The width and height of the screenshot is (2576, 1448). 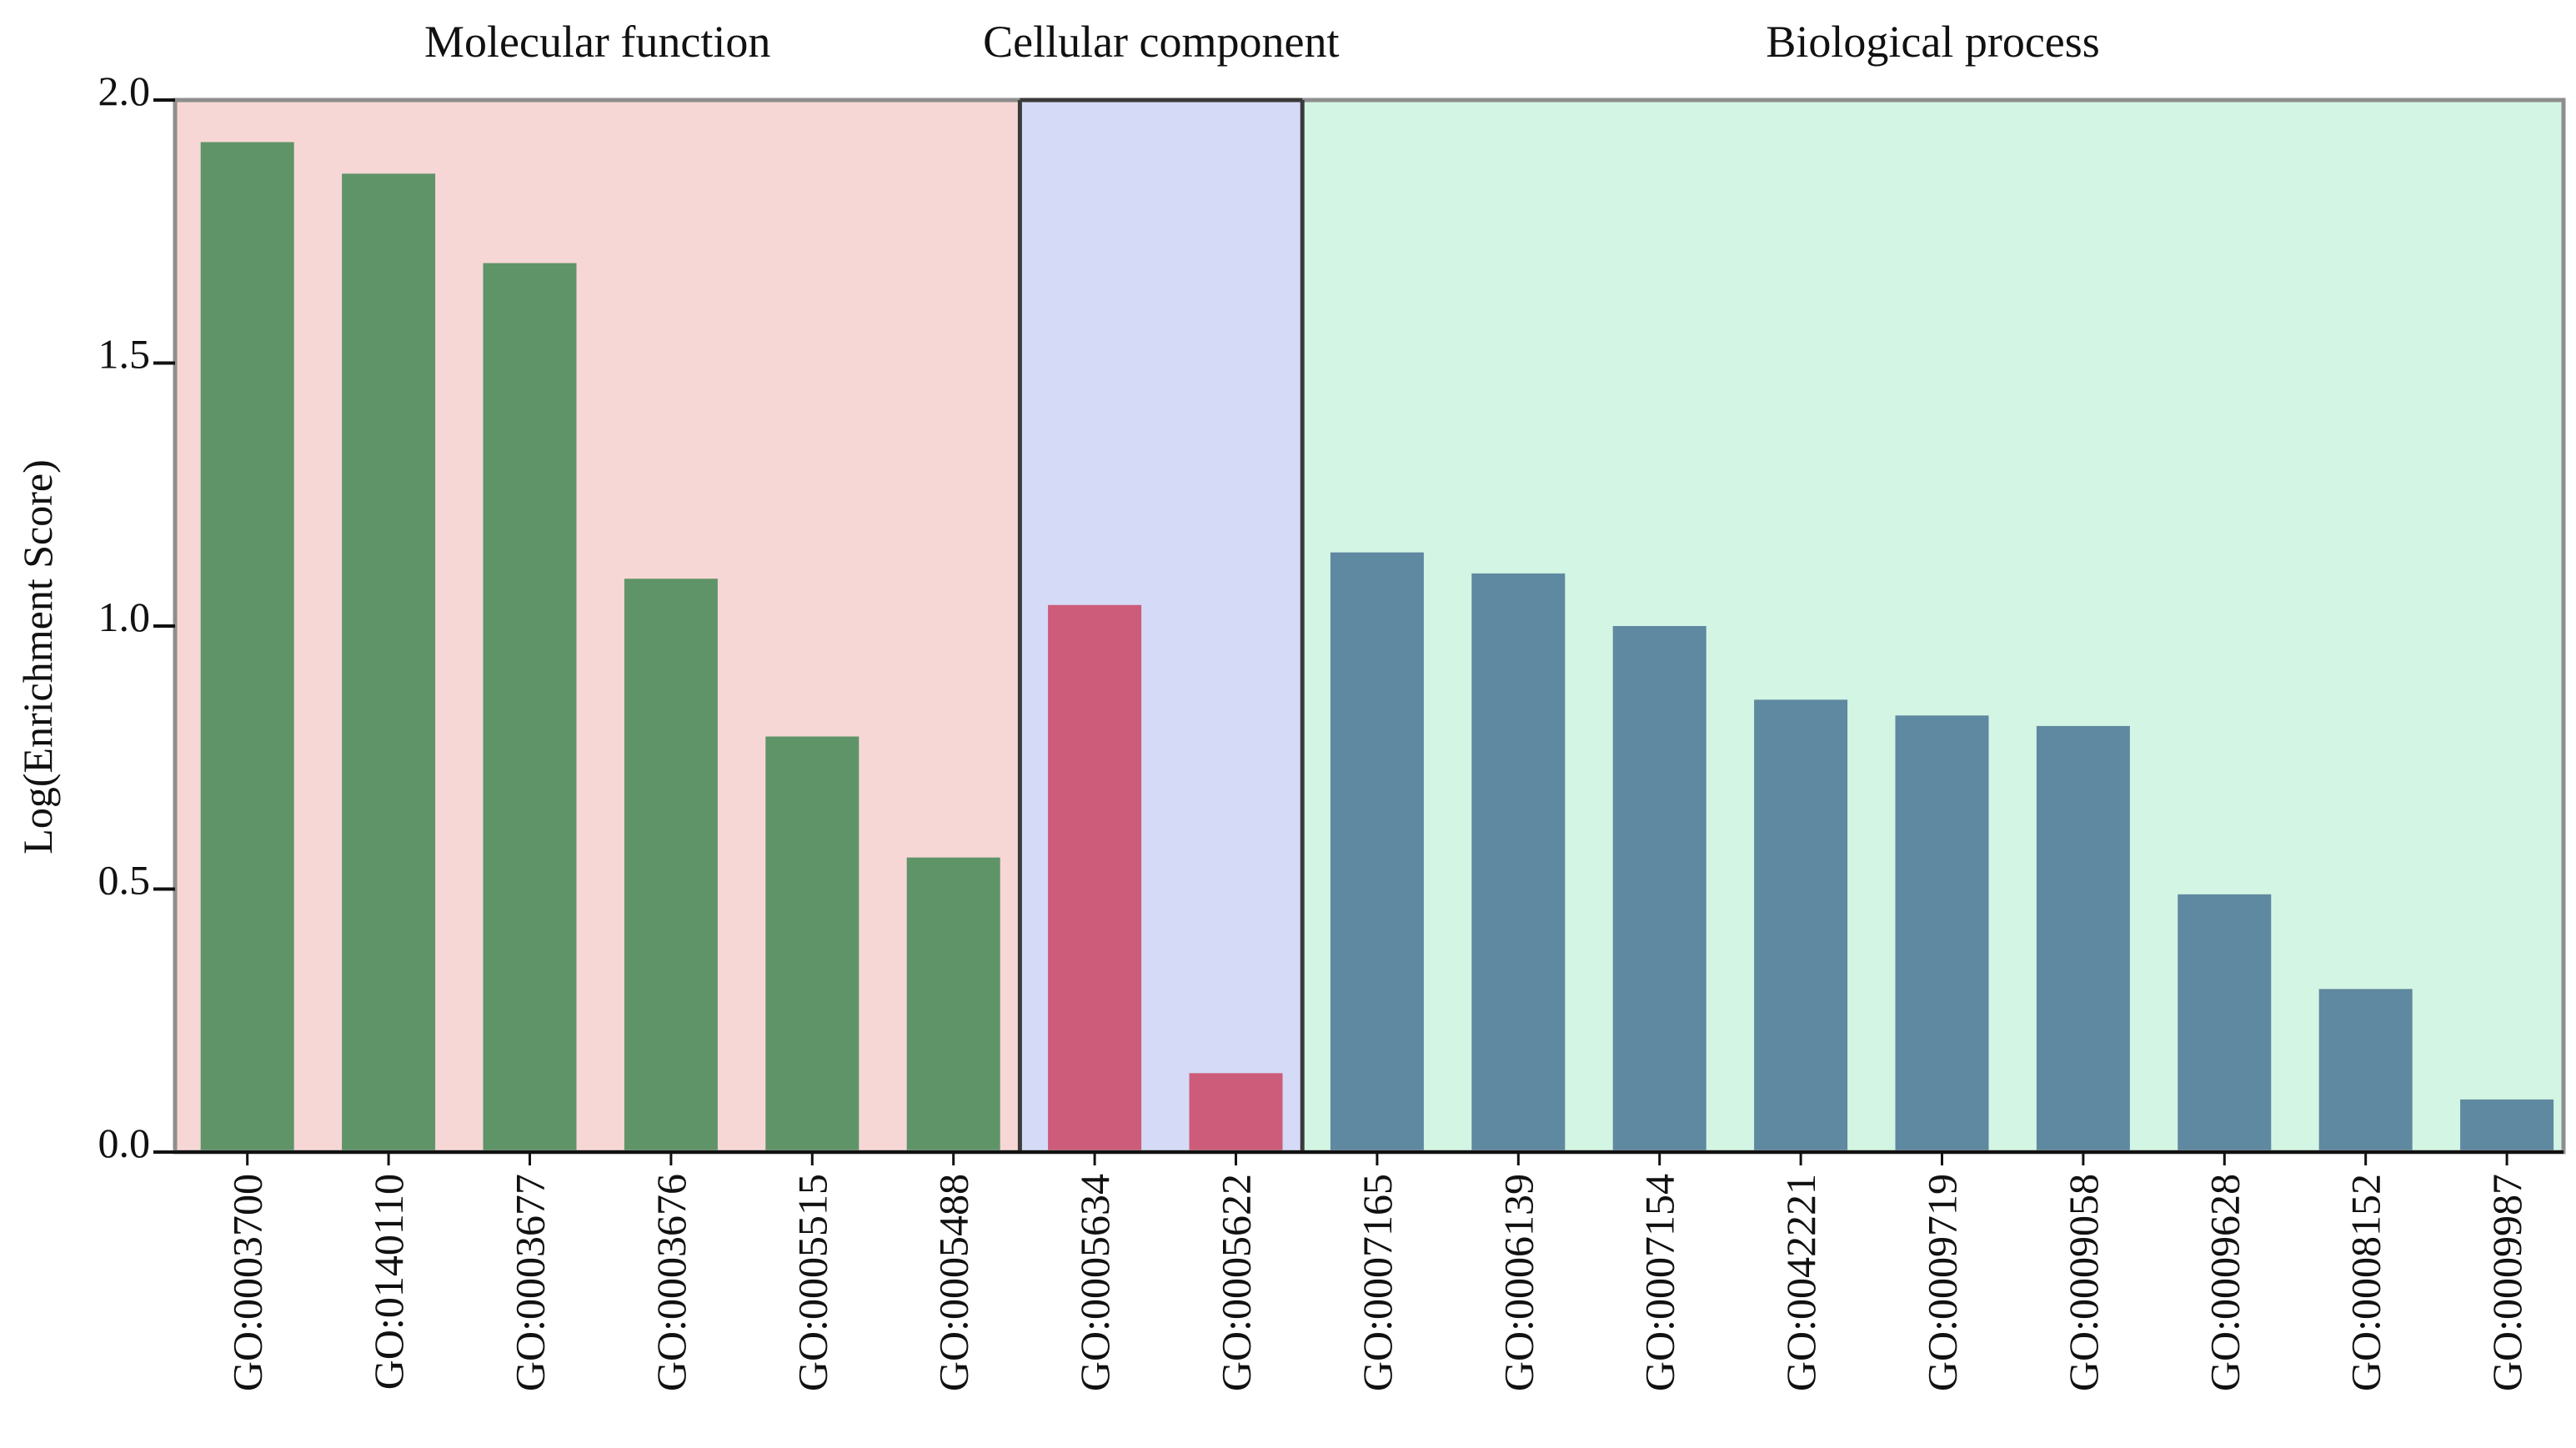 What do you see at coordinates (530, 1283) in the screenshot?
I see `x-tick-label: GO:0003677` at bounding box center [530, 1283].